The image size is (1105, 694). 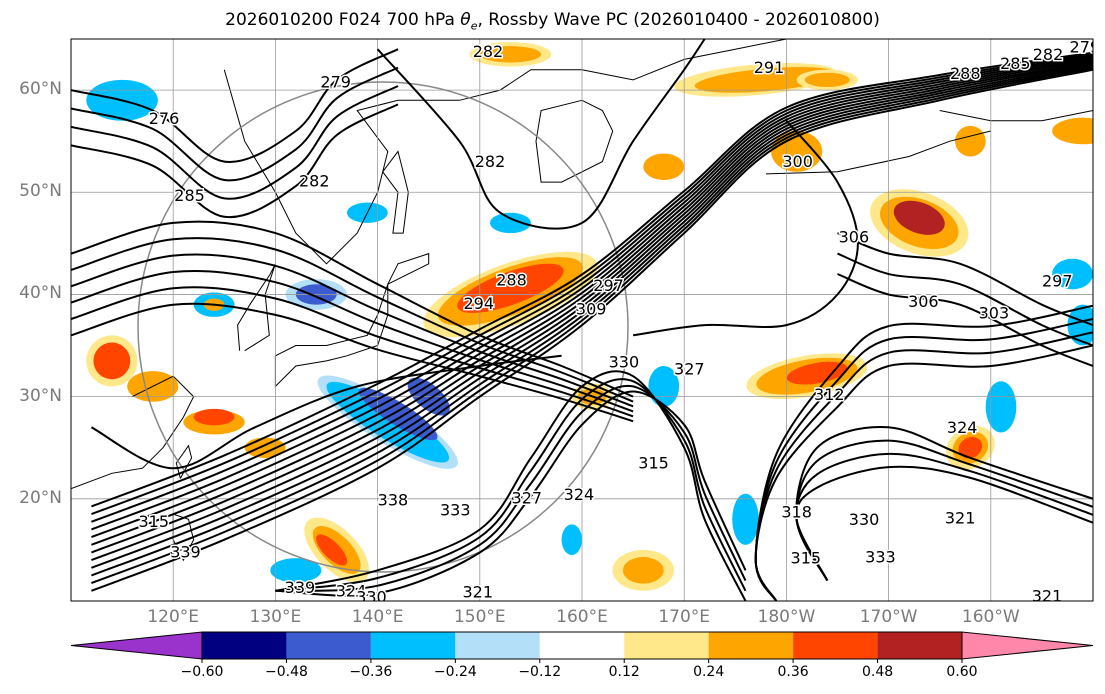 What do you see at coordinates (40, 89) in the screenshot?
I see `latitude-label: 60°N` at bounding box center [40, 89].